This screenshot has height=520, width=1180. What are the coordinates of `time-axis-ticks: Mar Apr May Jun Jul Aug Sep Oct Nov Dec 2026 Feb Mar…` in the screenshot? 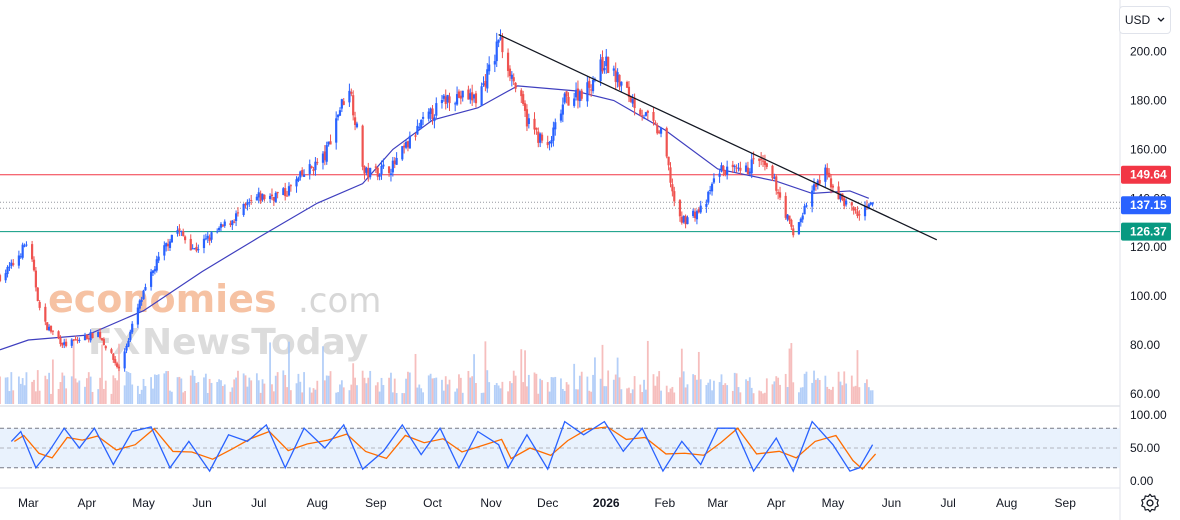 It's located at (547, 503).